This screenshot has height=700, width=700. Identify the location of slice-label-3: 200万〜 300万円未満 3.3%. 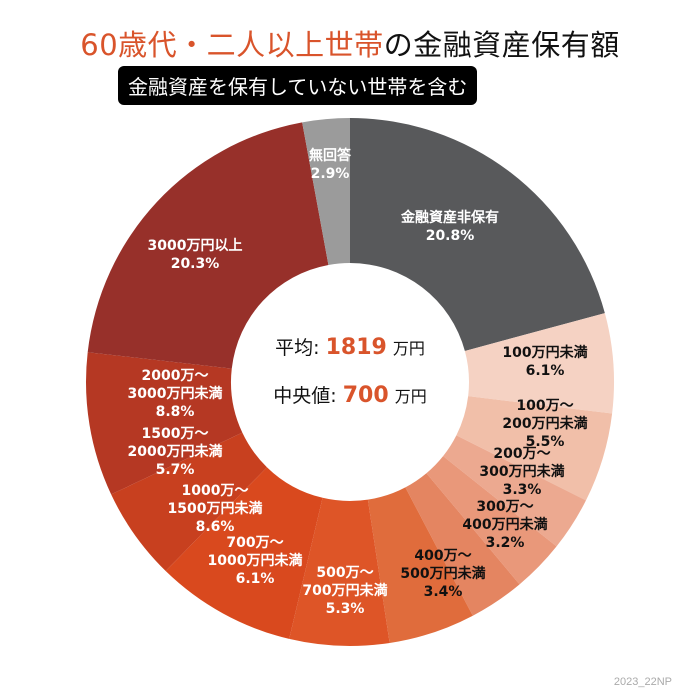
(521, 472).